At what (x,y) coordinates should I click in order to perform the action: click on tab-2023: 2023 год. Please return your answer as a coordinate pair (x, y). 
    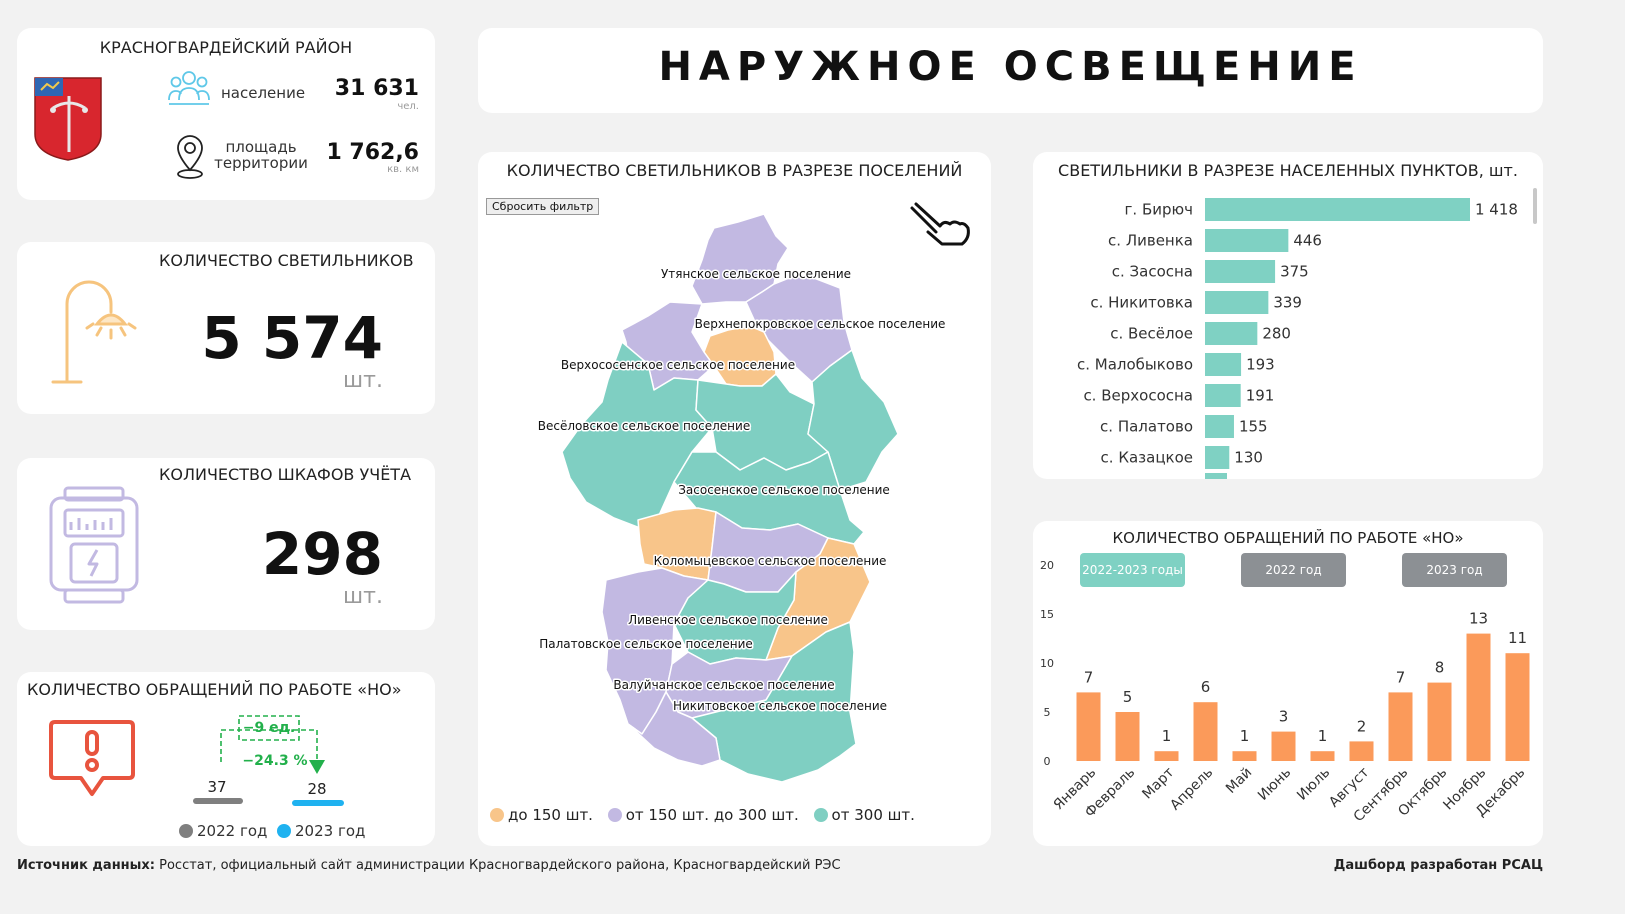
    Looking at the image, I should click on (1454, 570).